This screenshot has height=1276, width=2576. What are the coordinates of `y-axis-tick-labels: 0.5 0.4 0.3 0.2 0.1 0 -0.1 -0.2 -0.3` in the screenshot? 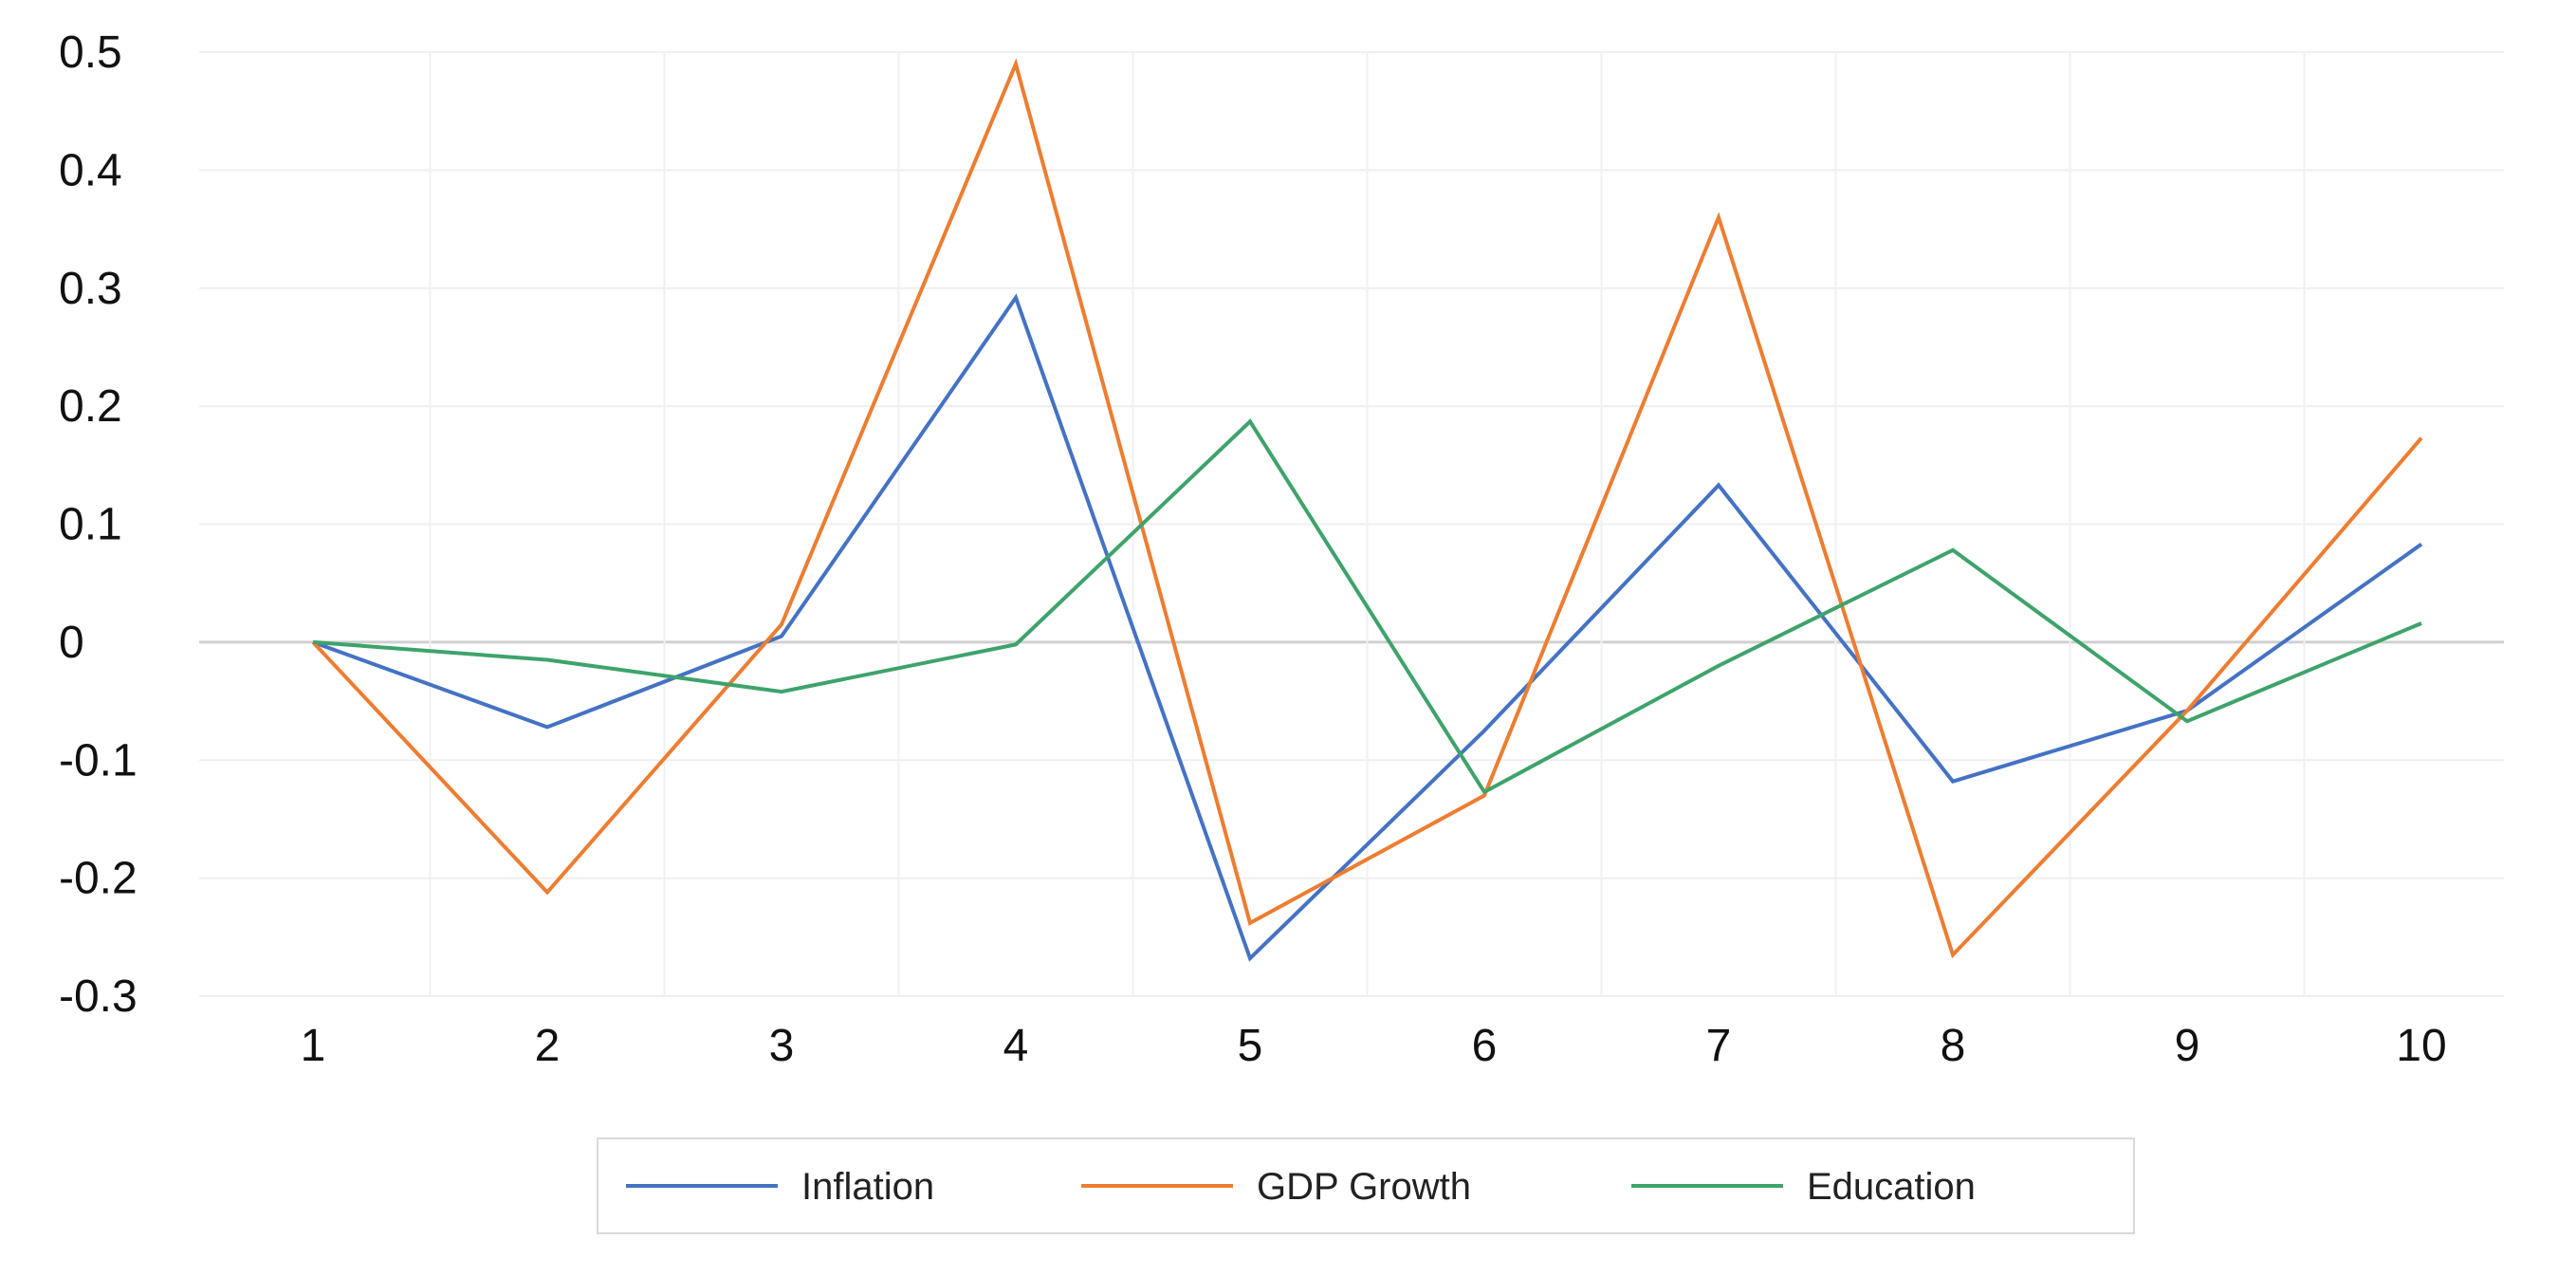 It's located at (98, 525).